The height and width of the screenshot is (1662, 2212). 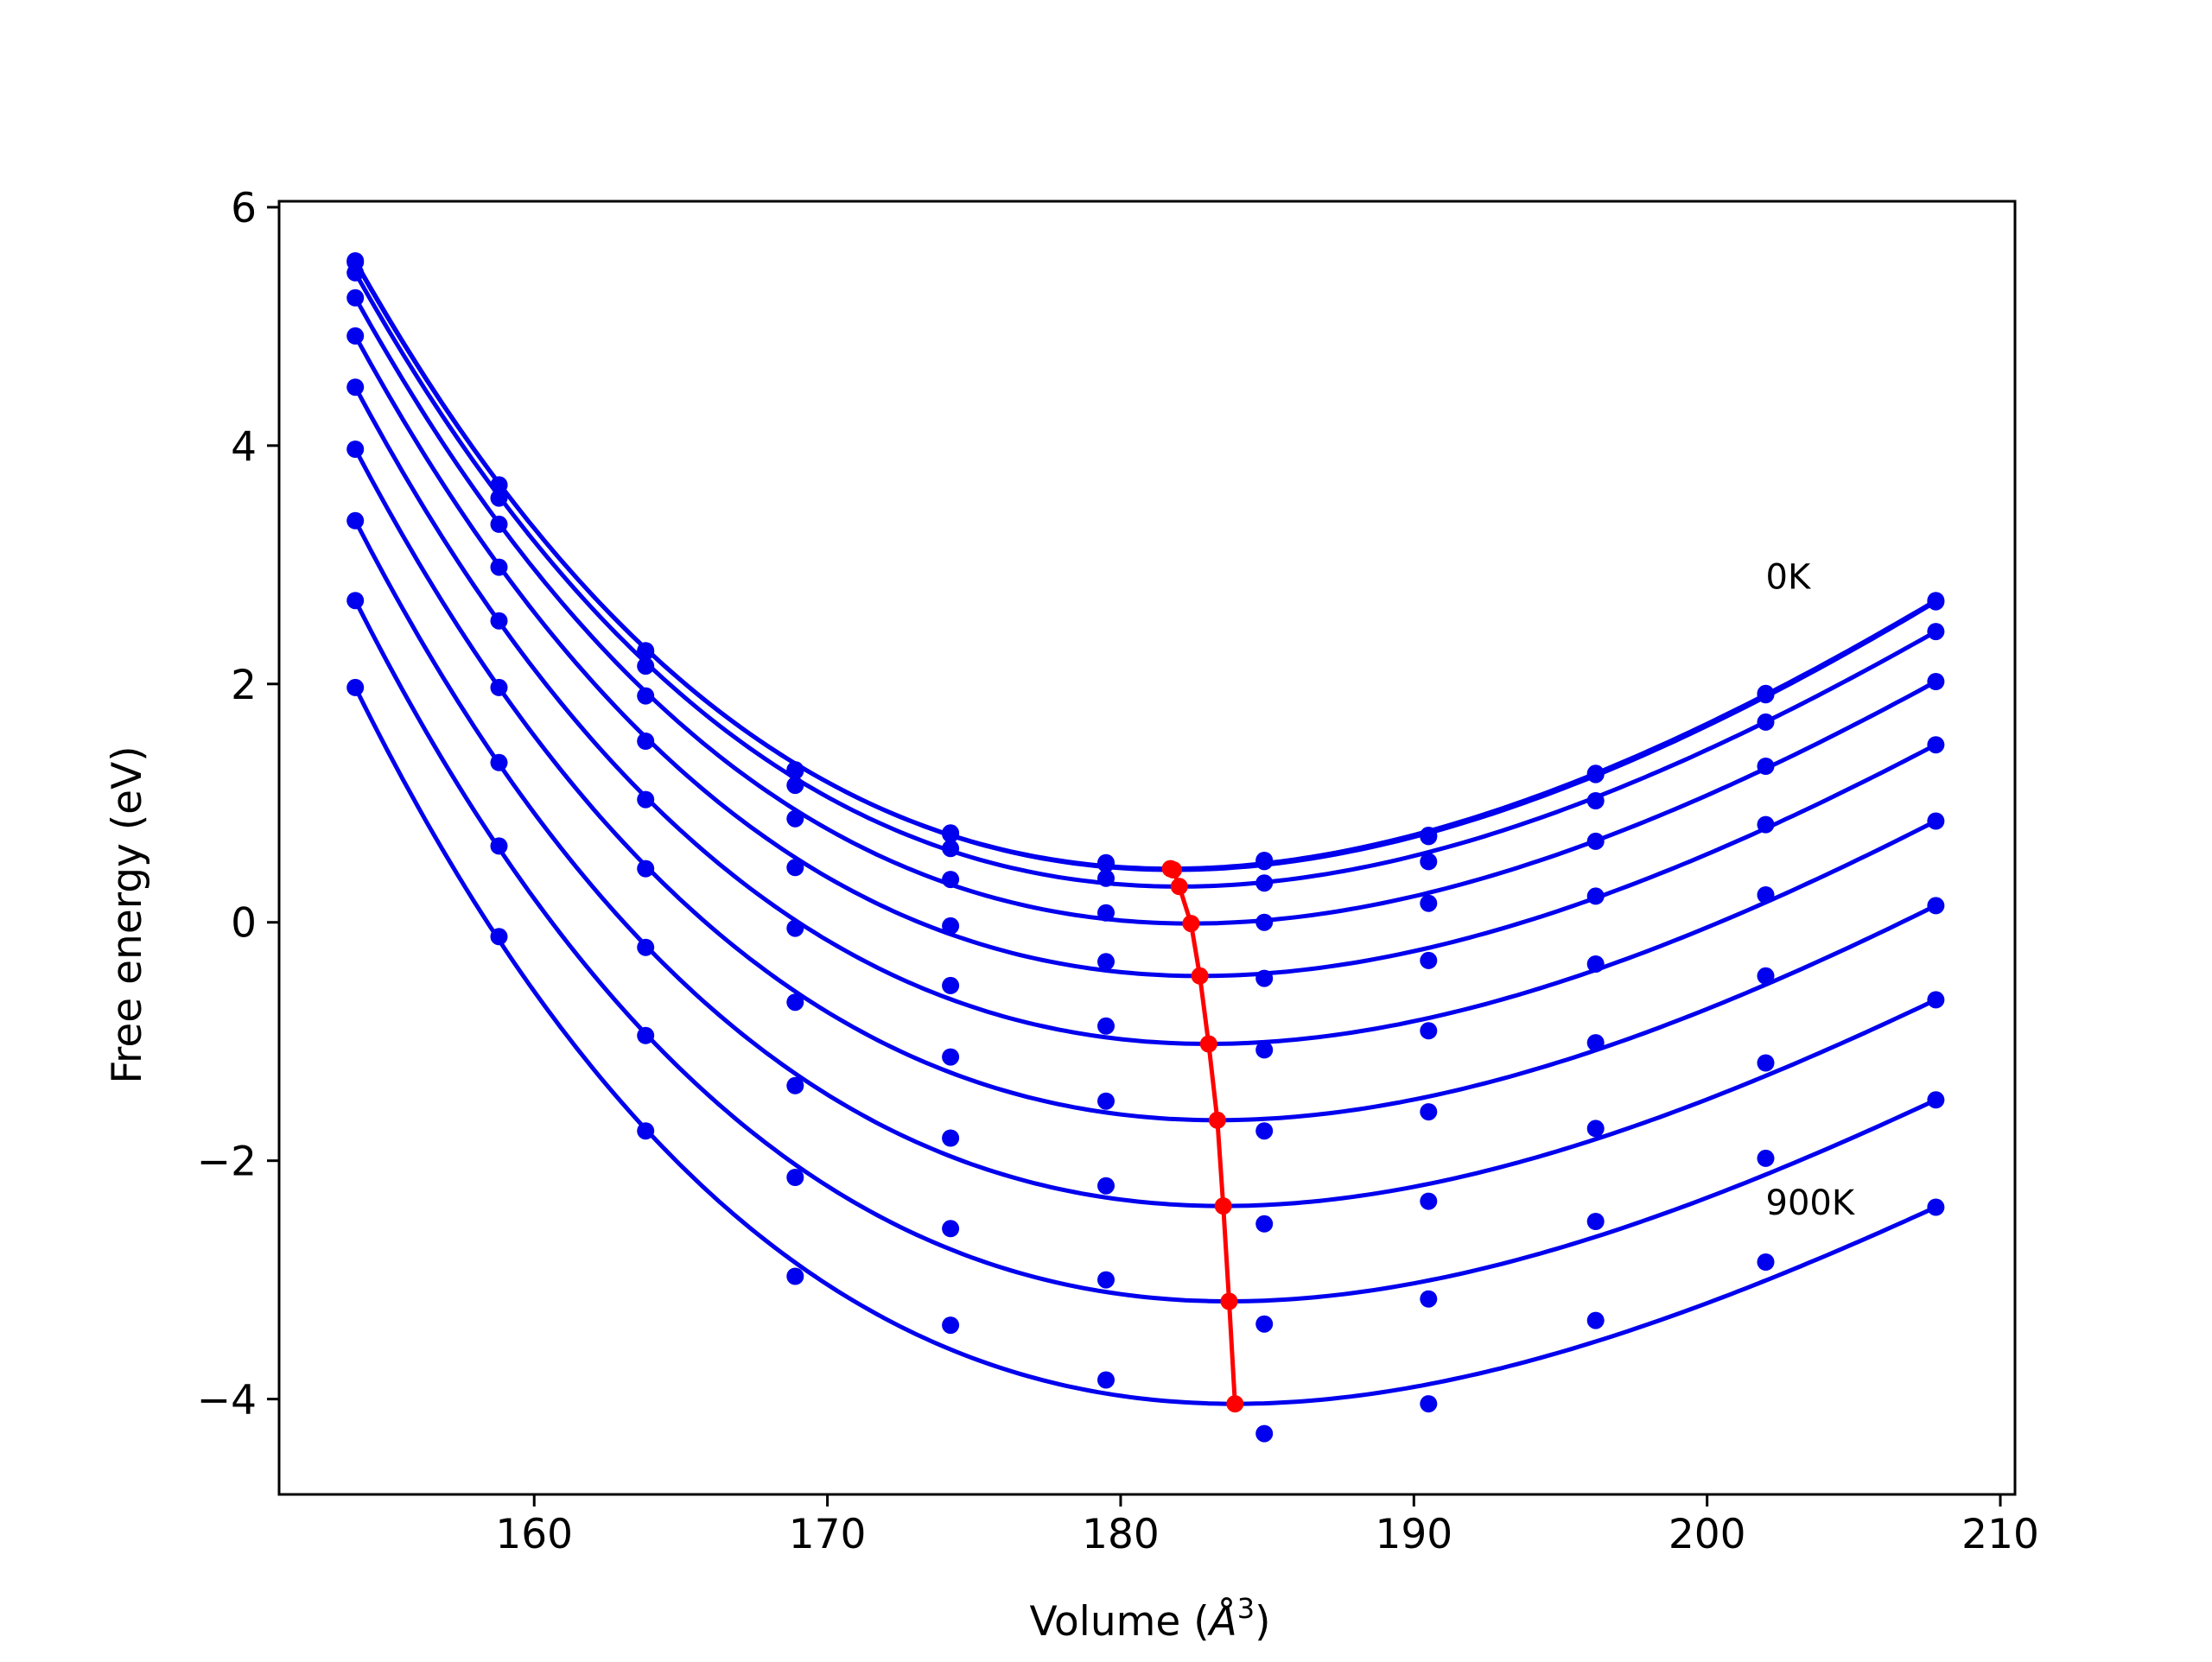 I want to click on y-tick-label: 4, so click(x=244, y=447).